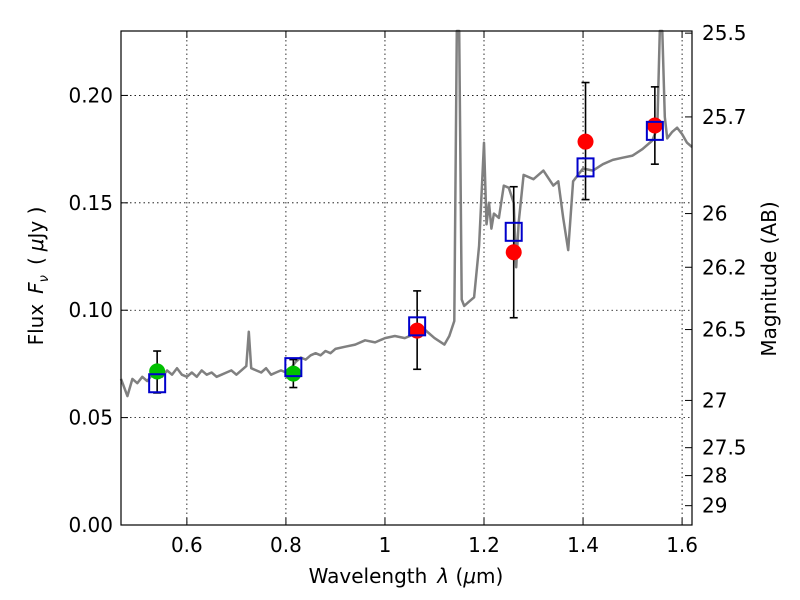 This screenshot has height=600, width=800. I want to click on y2-tick-label: 27, so click(714, 400).